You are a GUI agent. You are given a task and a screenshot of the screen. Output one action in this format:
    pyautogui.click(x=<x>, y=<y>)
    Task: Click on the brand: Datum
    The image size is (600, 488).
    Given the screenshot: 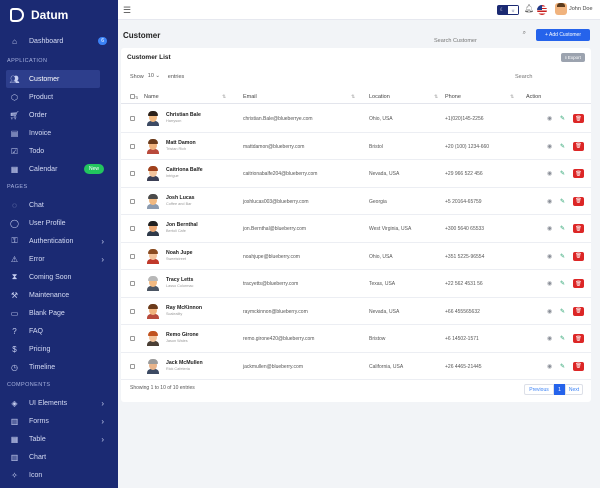 What is the action you would take?
    pyautogui.click(x=59, y=15)
    